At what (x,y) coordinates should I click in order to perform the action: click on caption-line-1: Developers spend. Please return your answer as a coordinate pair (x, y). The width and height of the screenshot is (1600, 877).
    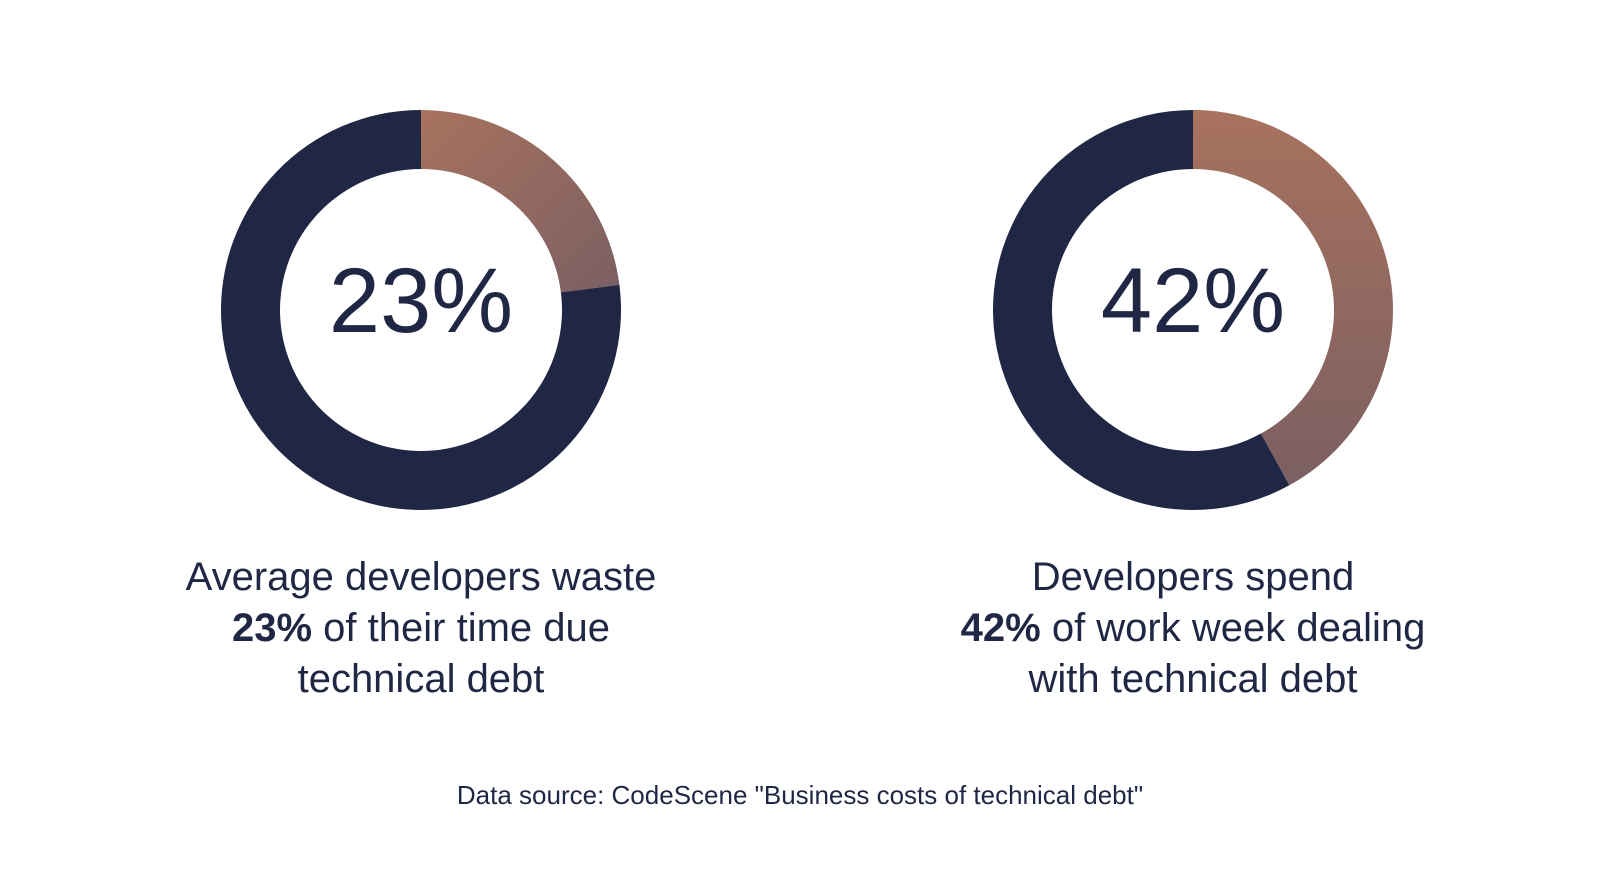
    Looking at the image, I should click on (1193, 577).